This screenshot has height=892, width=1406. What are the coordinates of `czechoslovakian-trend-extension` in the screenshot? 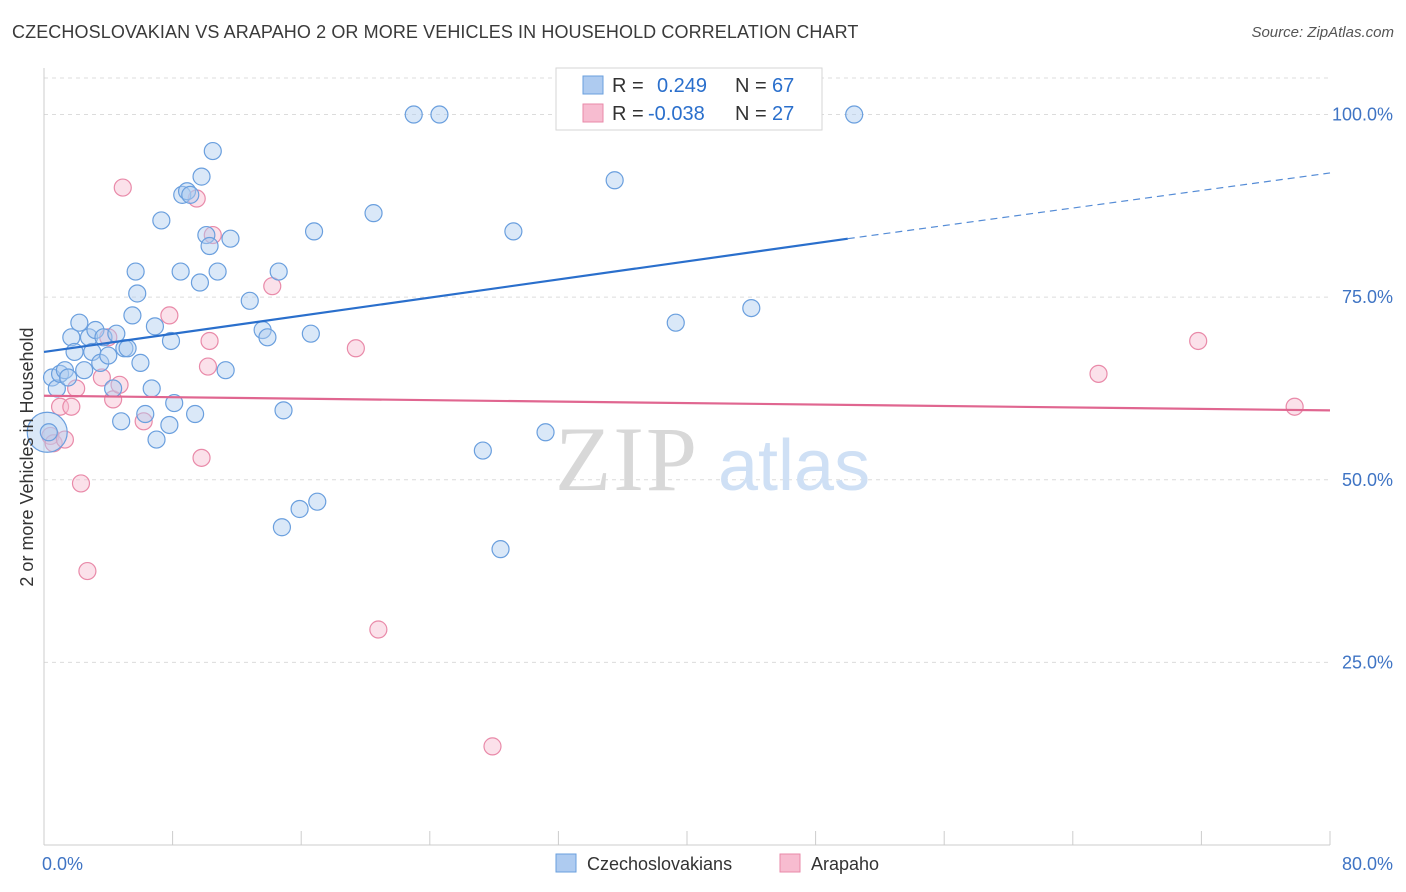 It's located at (1089, 206).